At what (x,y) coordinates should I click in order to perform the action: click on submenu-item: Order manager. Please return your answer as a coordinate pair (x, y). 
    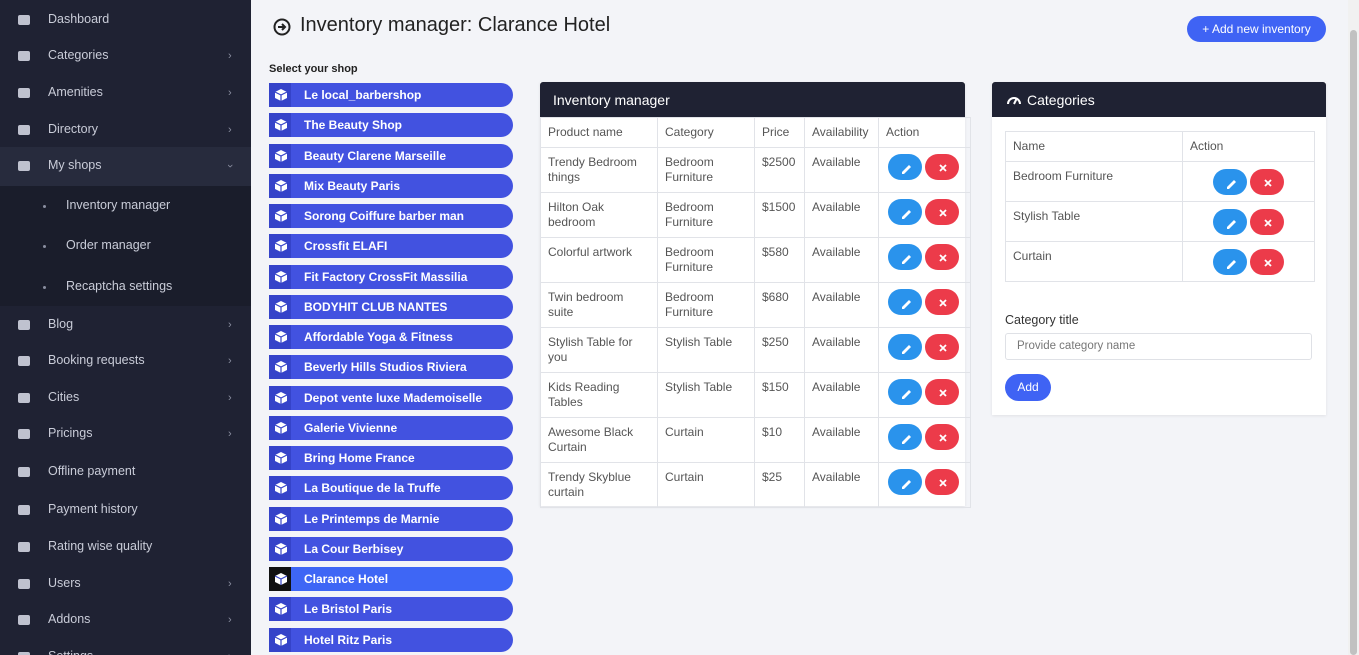
    Looking at the image, I should click on (108, 245).